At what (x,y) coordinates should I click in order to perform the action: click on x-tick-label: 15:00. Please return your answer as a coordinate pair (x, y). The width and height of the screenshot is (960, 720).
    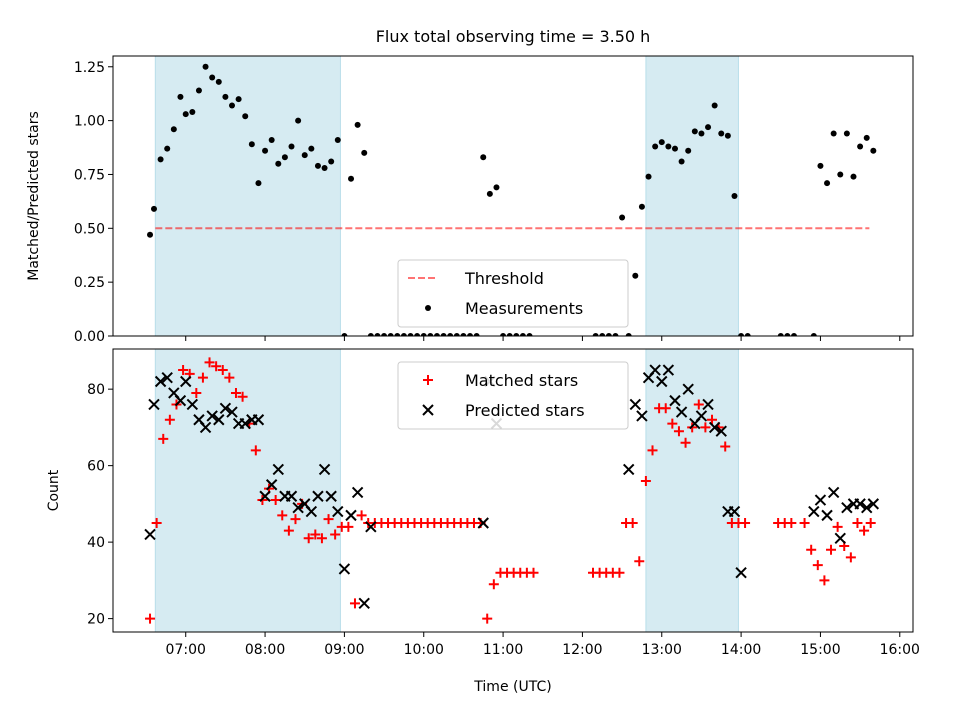
    Looking at the image, I should click on (820, 650).